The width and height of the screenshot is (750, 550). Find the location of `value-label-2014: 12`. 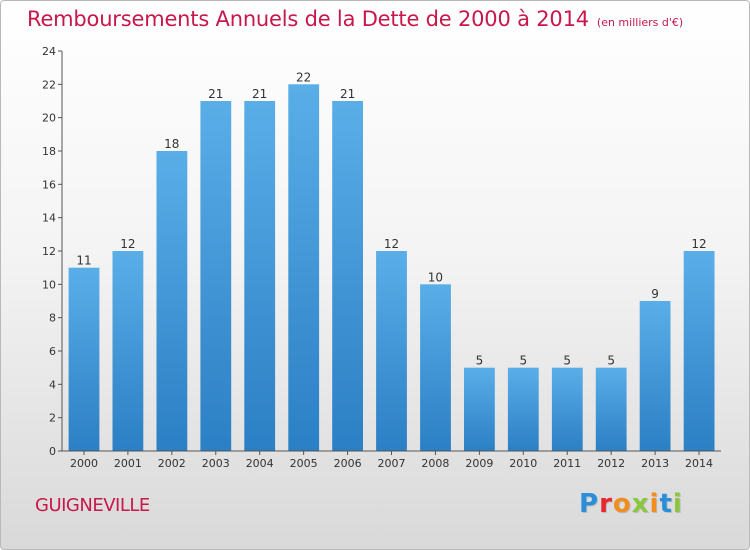

value-label-2014: 12 is located at coordinates (698, 244).